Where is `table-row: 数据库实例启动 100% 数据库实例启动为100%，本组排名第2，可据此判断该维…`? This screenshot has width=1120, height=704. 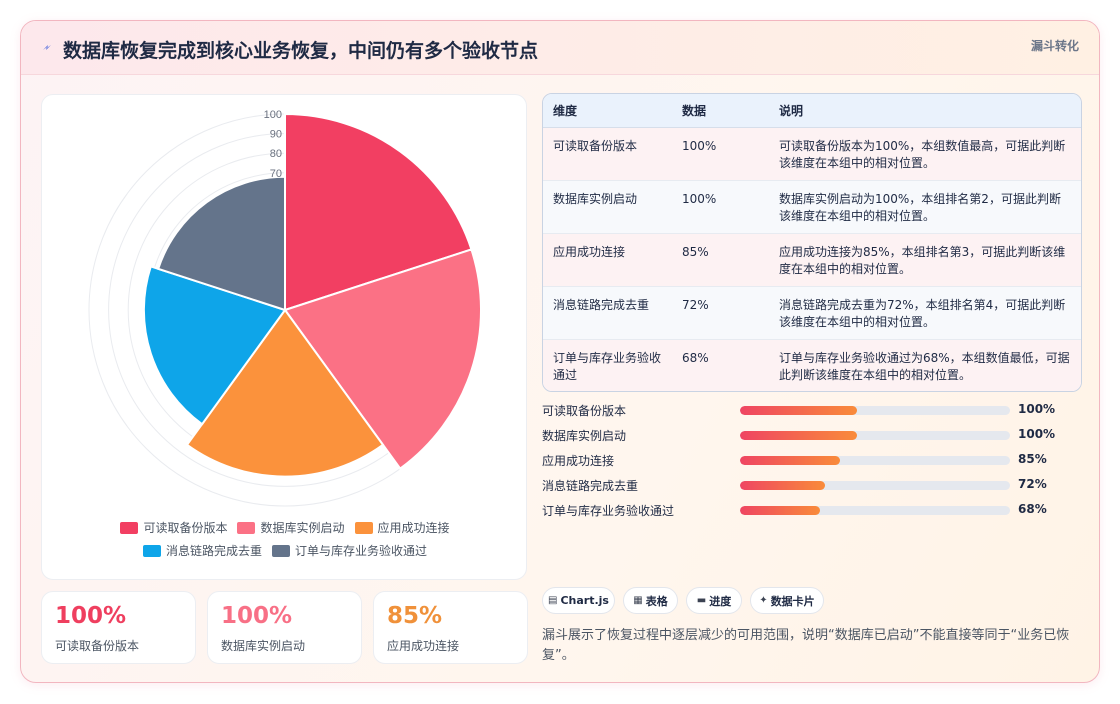 table-row: 数据库实例启动 100% 数据库实例启动为100%，本组排名第2，可据此判断该维… is located at coordinates (812, 206).